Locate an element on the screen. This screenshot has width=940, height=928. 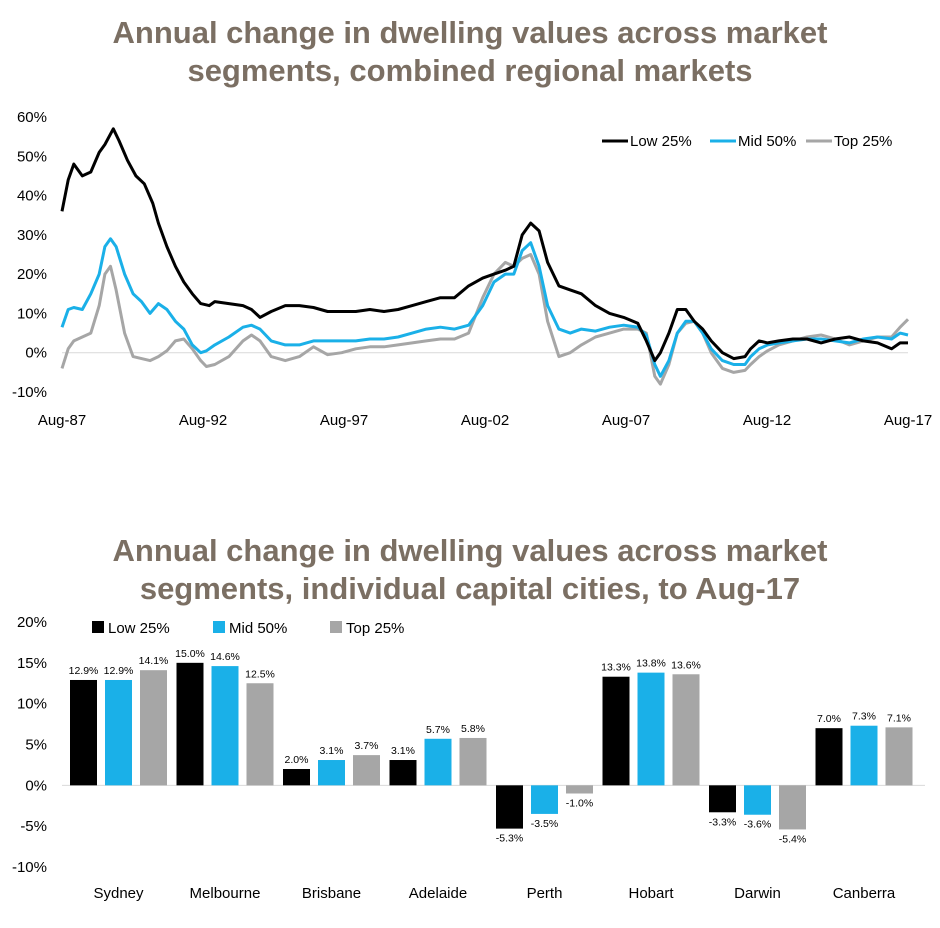
bar-sydney-low-25- is located at coordinates (83, 732).